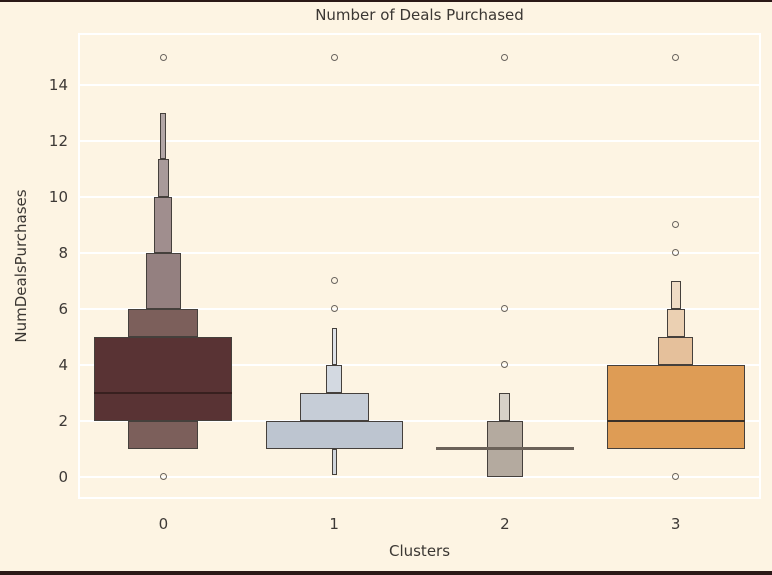 Image resolution: width=772 pixels, height=575 pixels. What do you see at coordinates (63, 252) in the screenshot?
I see `y-tick-label: 8` at bounding box center [63, 252].